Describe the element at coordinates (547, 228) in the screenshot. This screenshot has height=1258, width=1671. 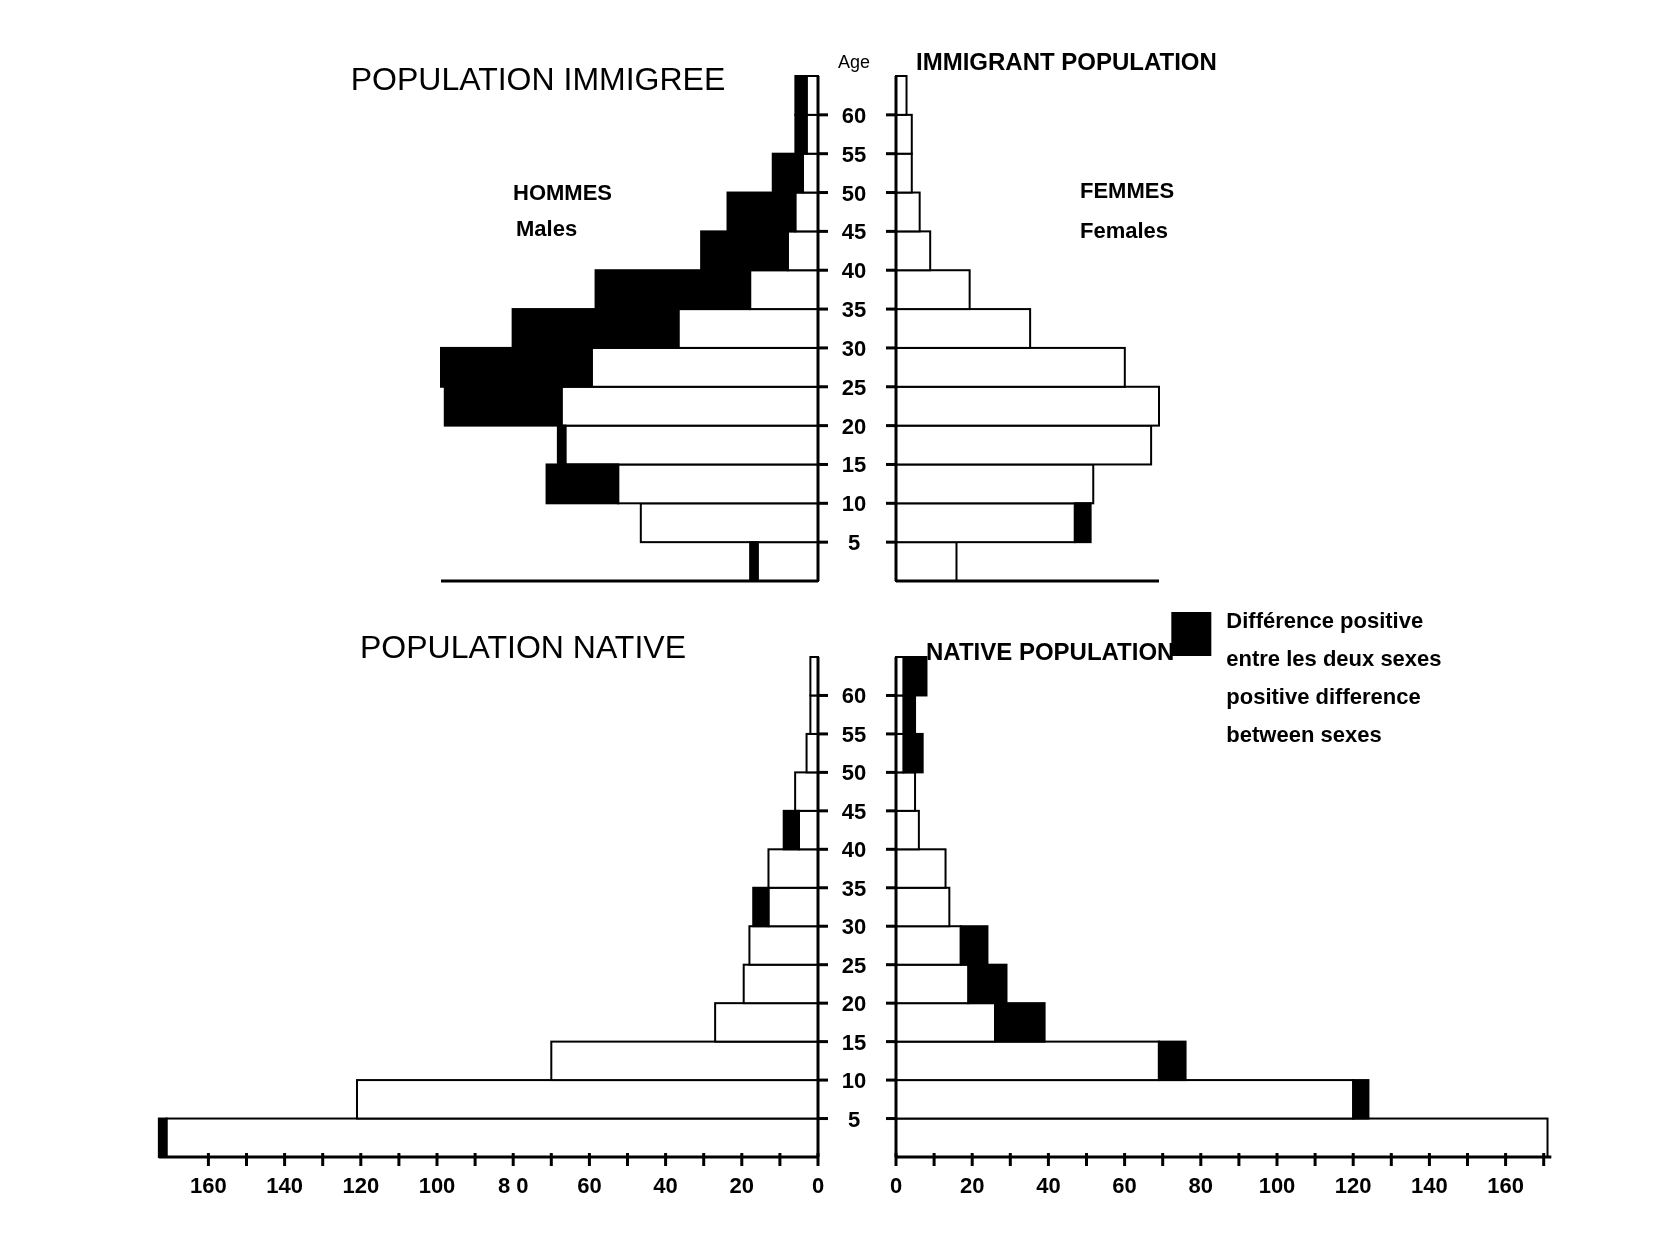
I see `annotation: Males` at that location.